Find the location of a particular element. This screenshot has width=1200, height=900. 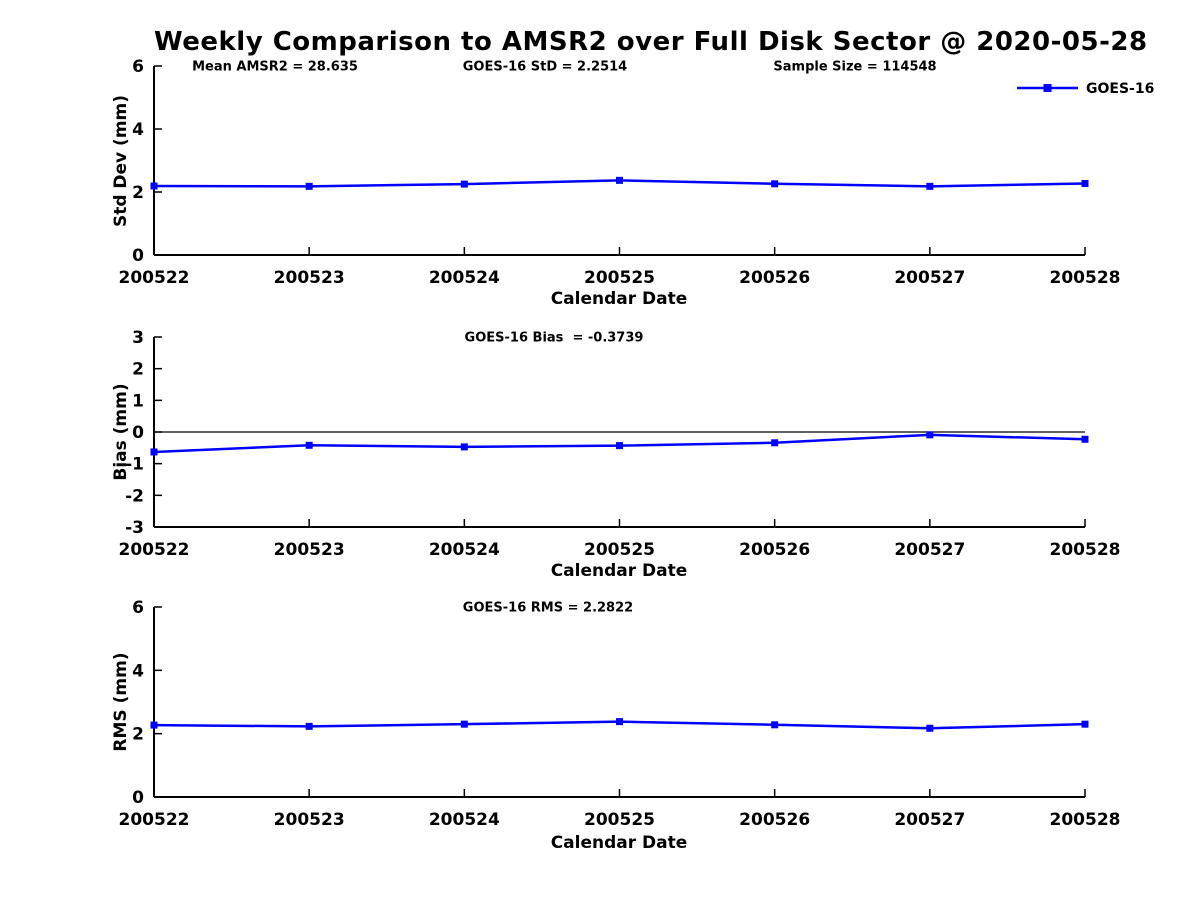

annotation-goes16-rms: GOES-16 RMS = 2.2822 is located at coordinates (548, 608).